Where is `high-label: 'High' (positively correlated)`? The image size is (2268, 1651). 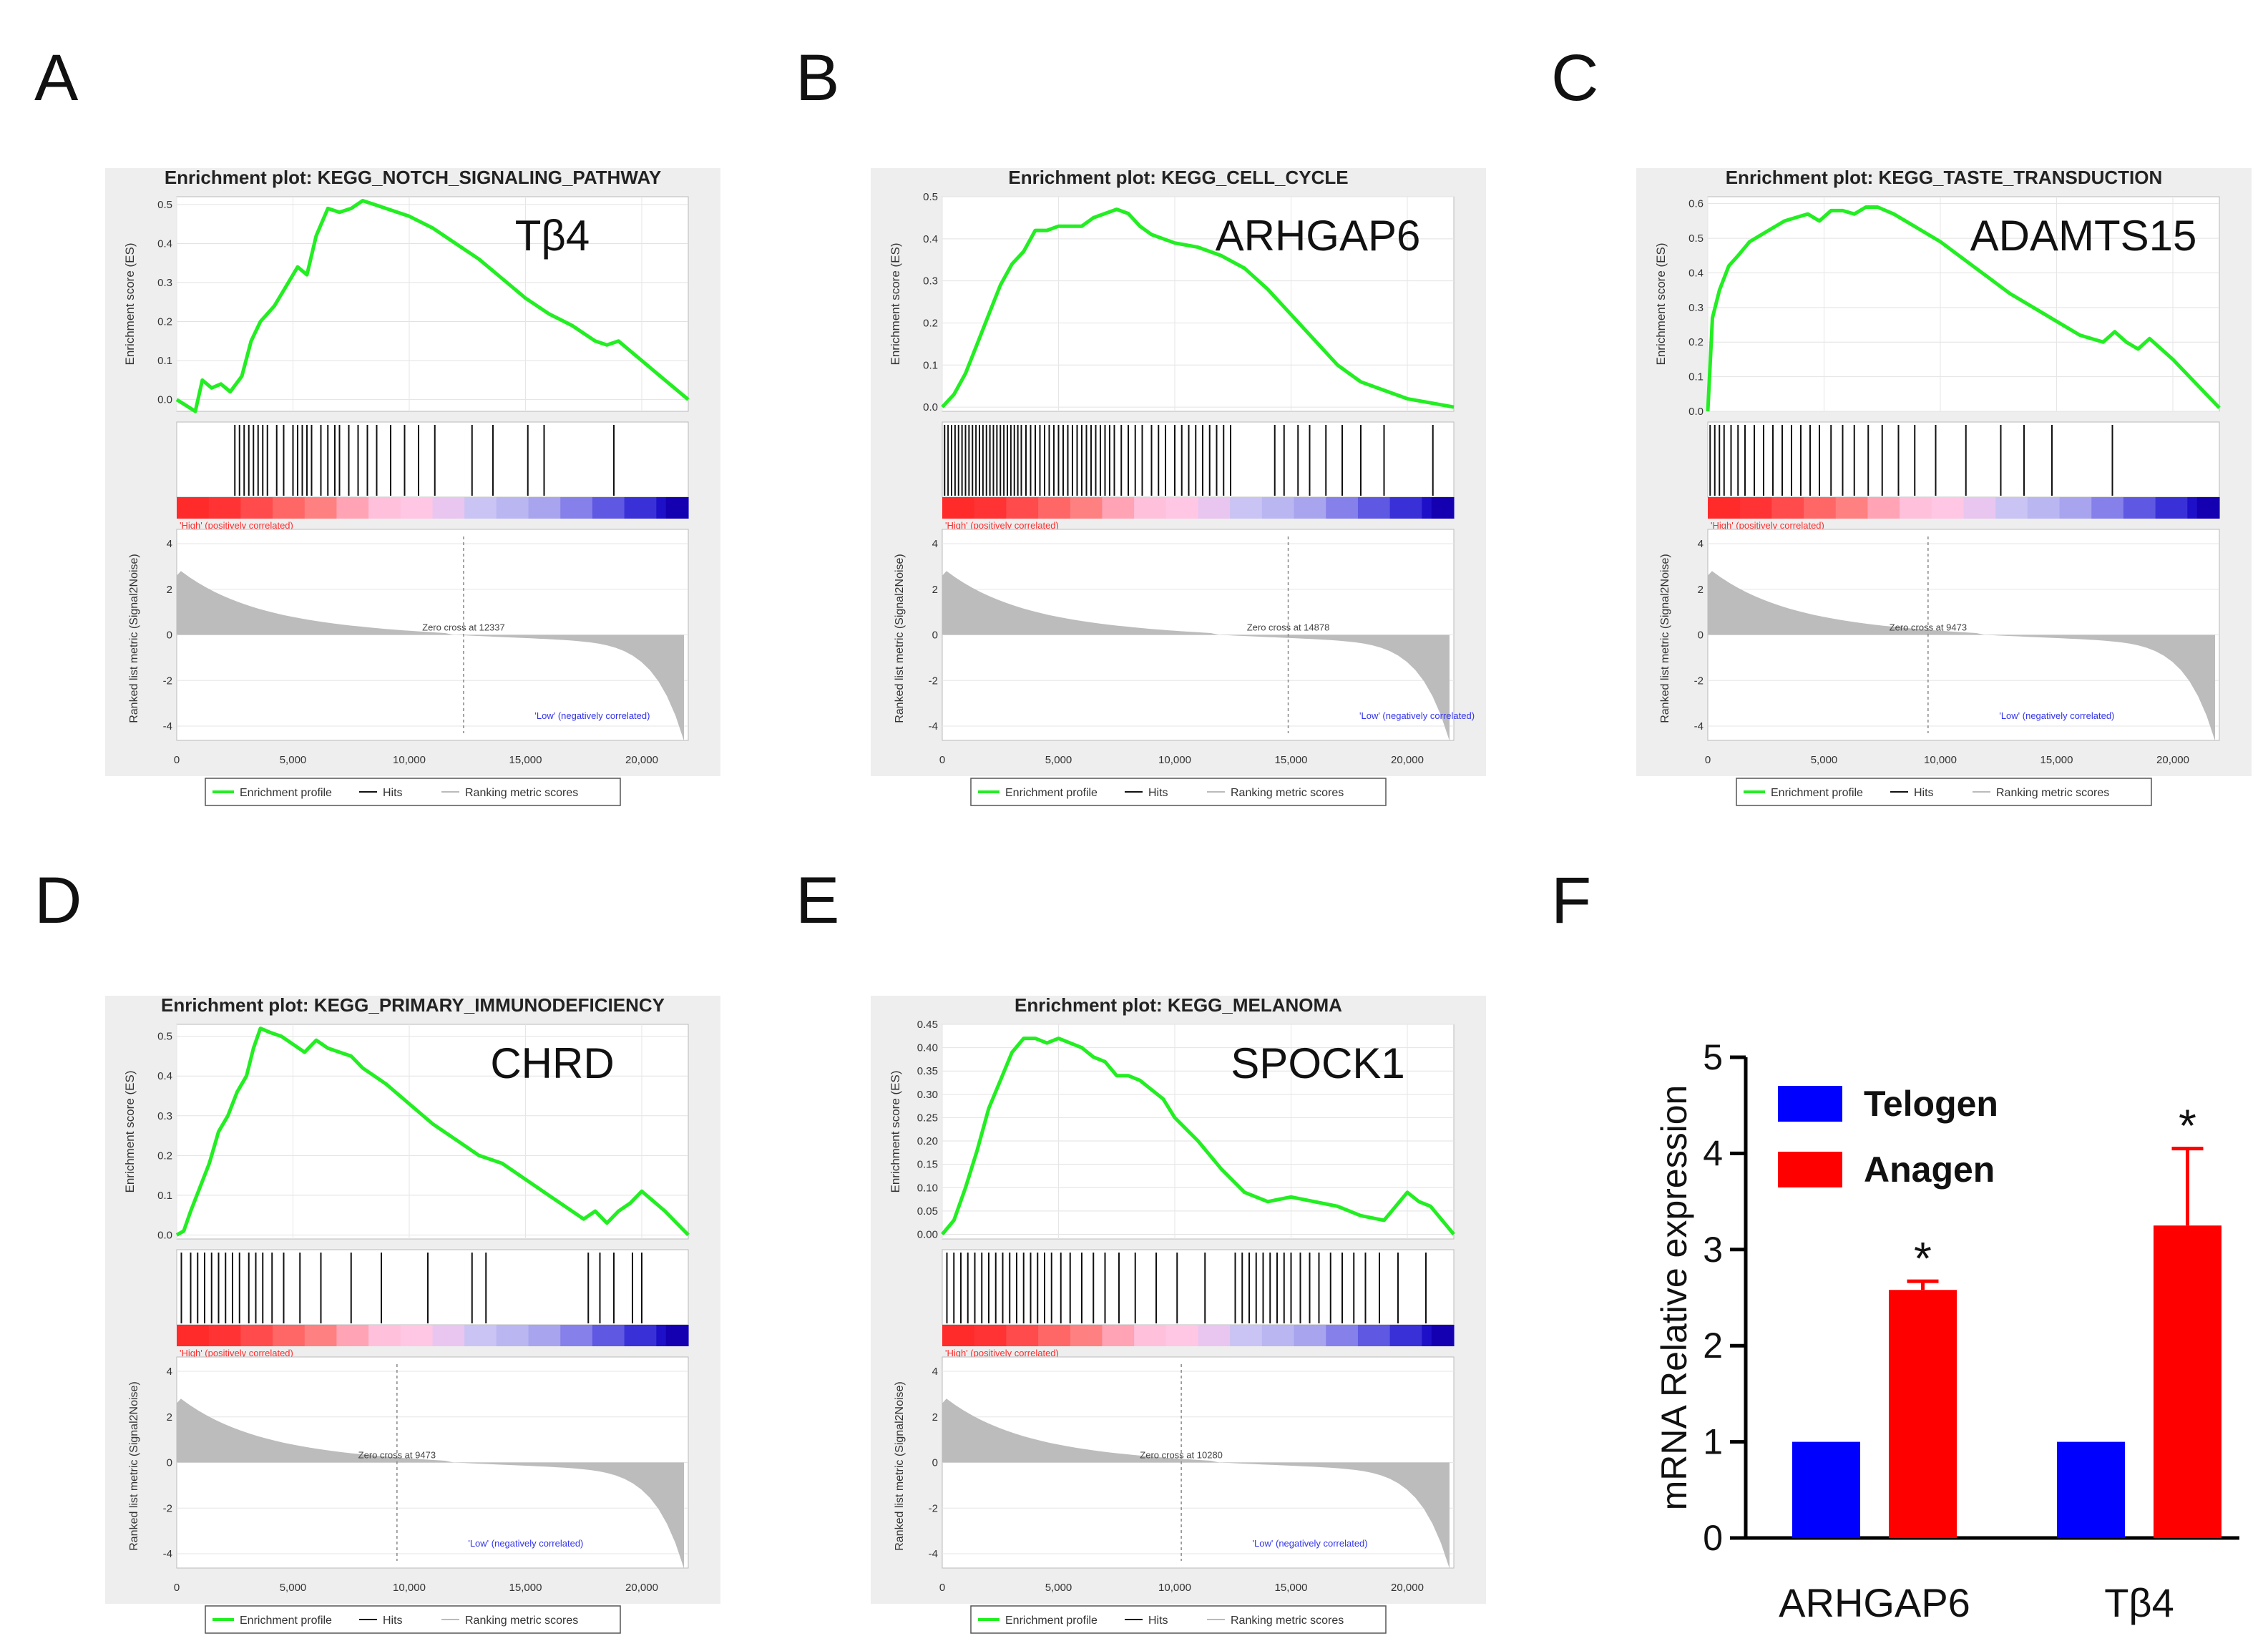 high-label: 'High' (positively correlated) is located at coordinates (1002, 1353).